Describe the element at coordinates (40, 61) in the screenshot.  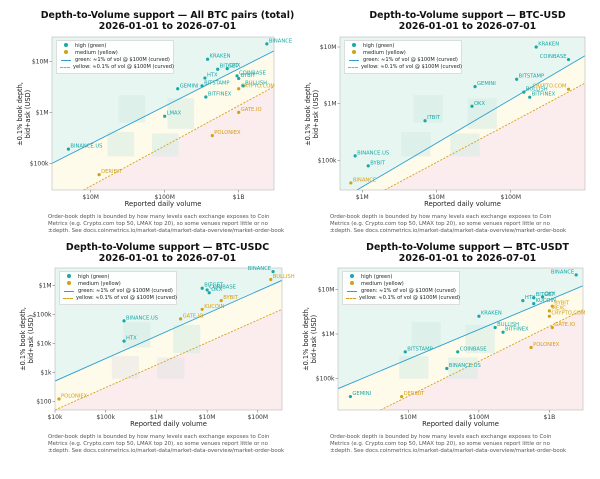
I see `y-tick-label: $10M` at that location.